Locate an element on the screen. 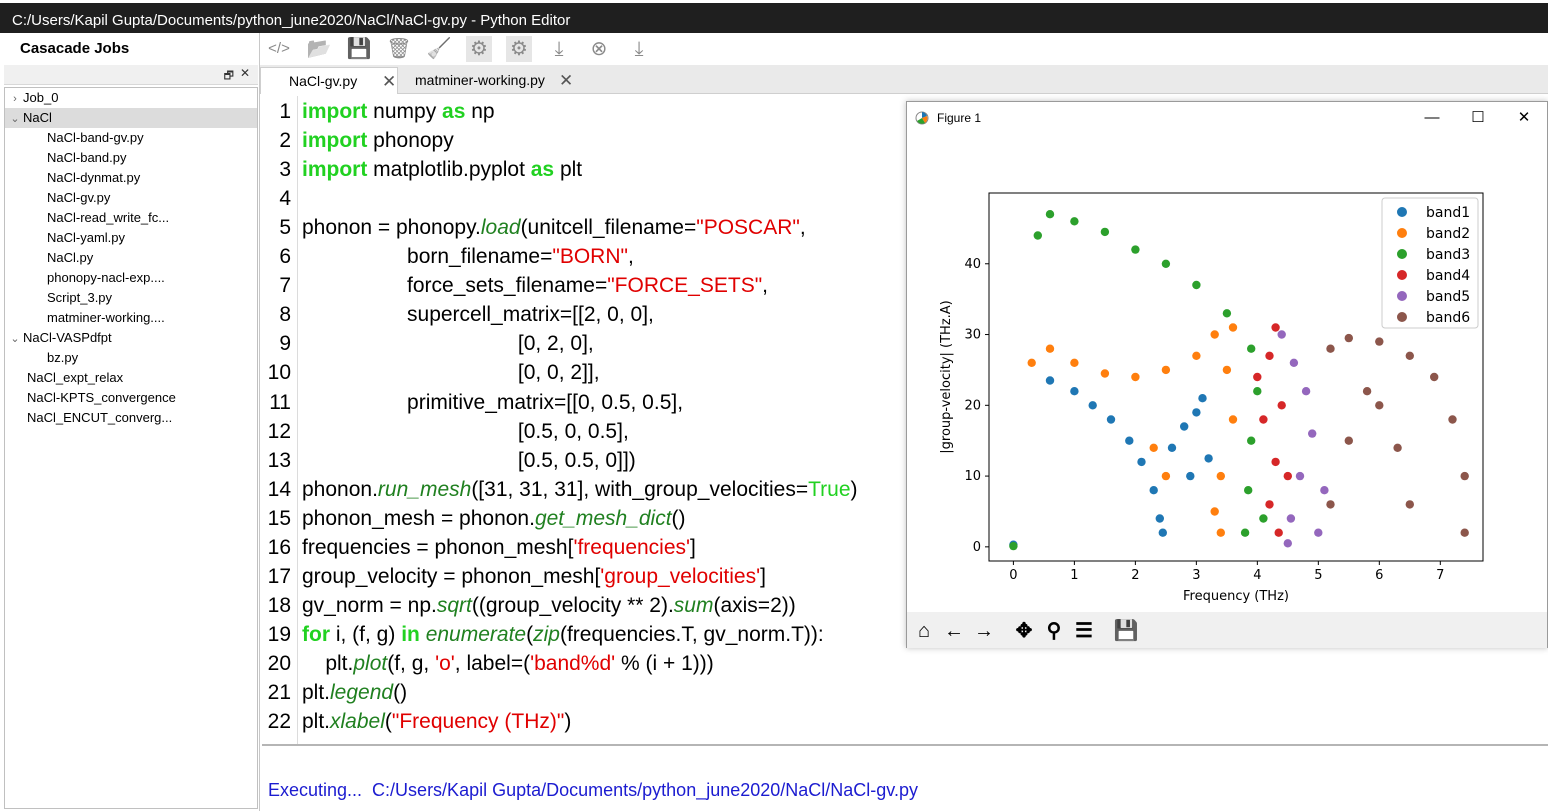 The height and width of the screenshot is (811, 1548). code-line: frequencies = phonon_mesh['frequencies'] is located at coordinates (499, 548).